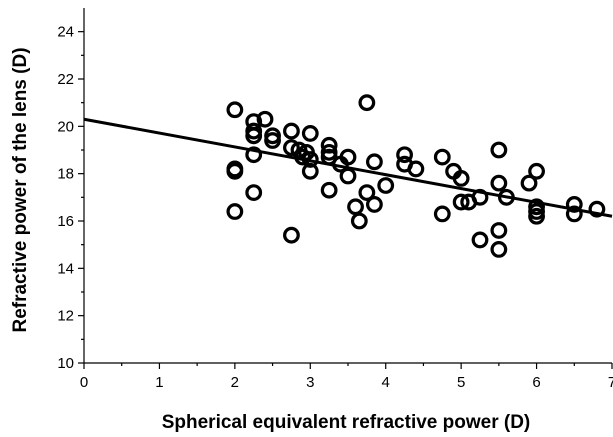 This screenshot has height=437, width=613. What do you see at coordinates (610, 382) in the screenshot?
I see `x-tick-label: 7` at bounding box center [610, 382].